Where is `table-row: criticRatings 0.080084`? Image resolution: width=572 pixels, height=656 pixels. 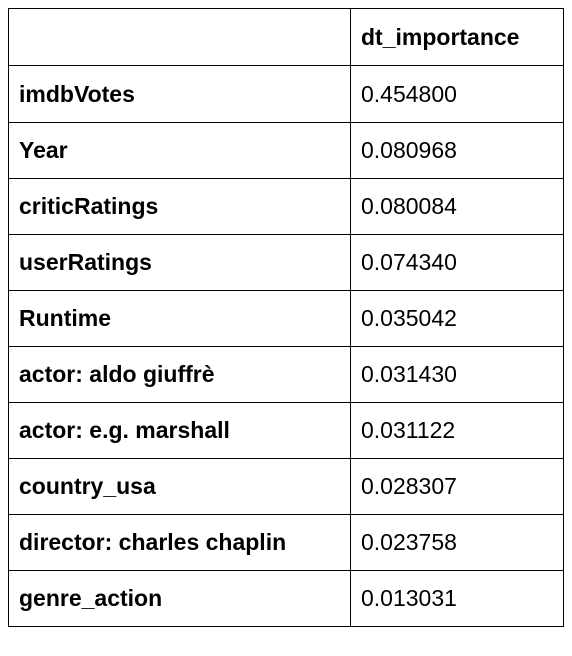 table-row: criticRatings 0.080084 is located at coordinates (286, 206).